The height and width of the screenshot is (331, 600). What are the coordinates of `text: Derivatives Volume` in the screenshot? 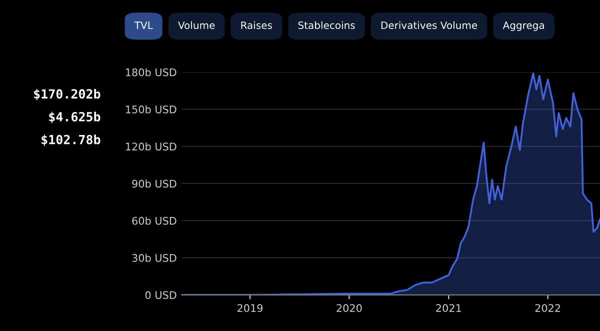 It's located at (429, 25).